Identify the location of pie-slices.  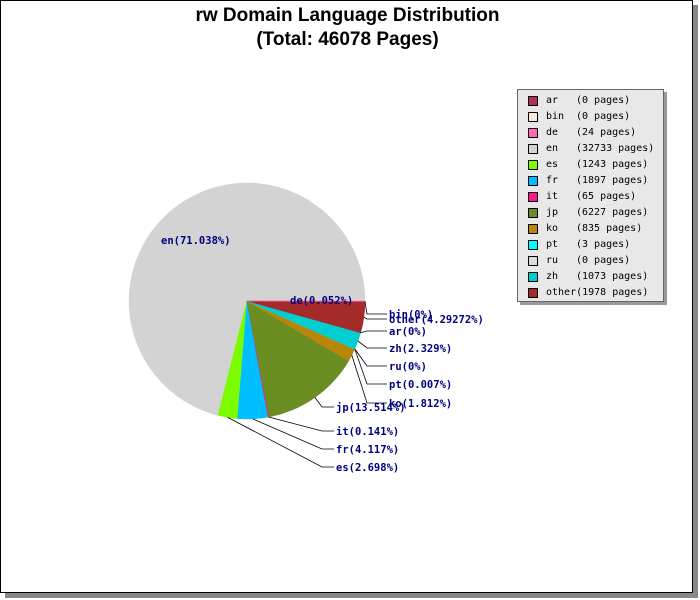
(247, 301).